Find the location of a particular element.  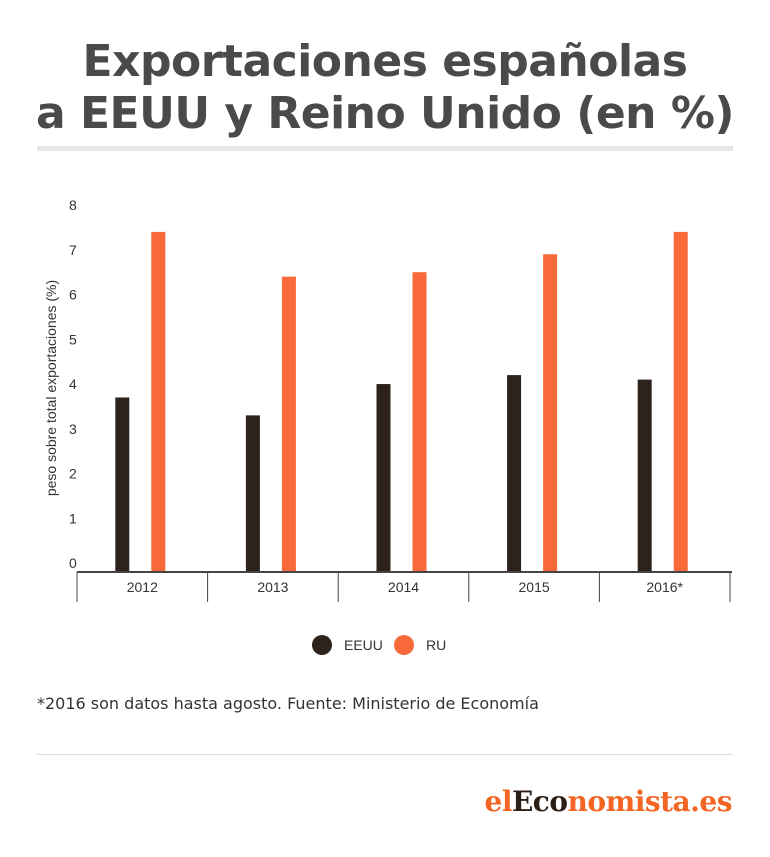

x-tick-label: 2013 is located at coordinates (272, 587).